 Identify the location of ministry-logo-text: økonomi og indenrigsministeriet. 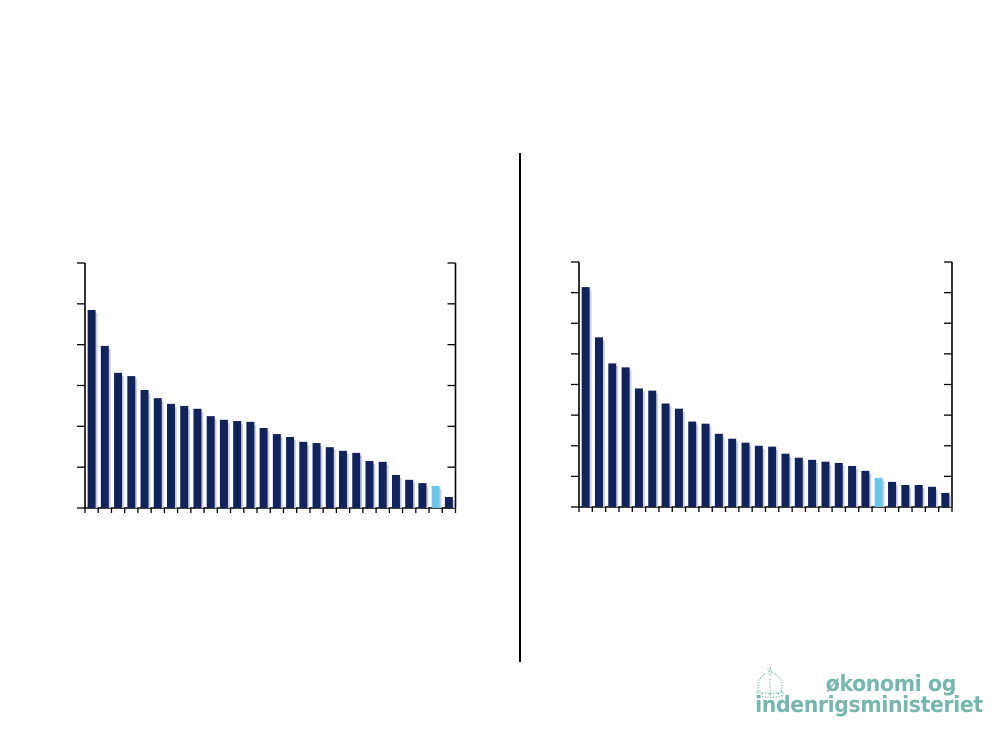
(869, 694).